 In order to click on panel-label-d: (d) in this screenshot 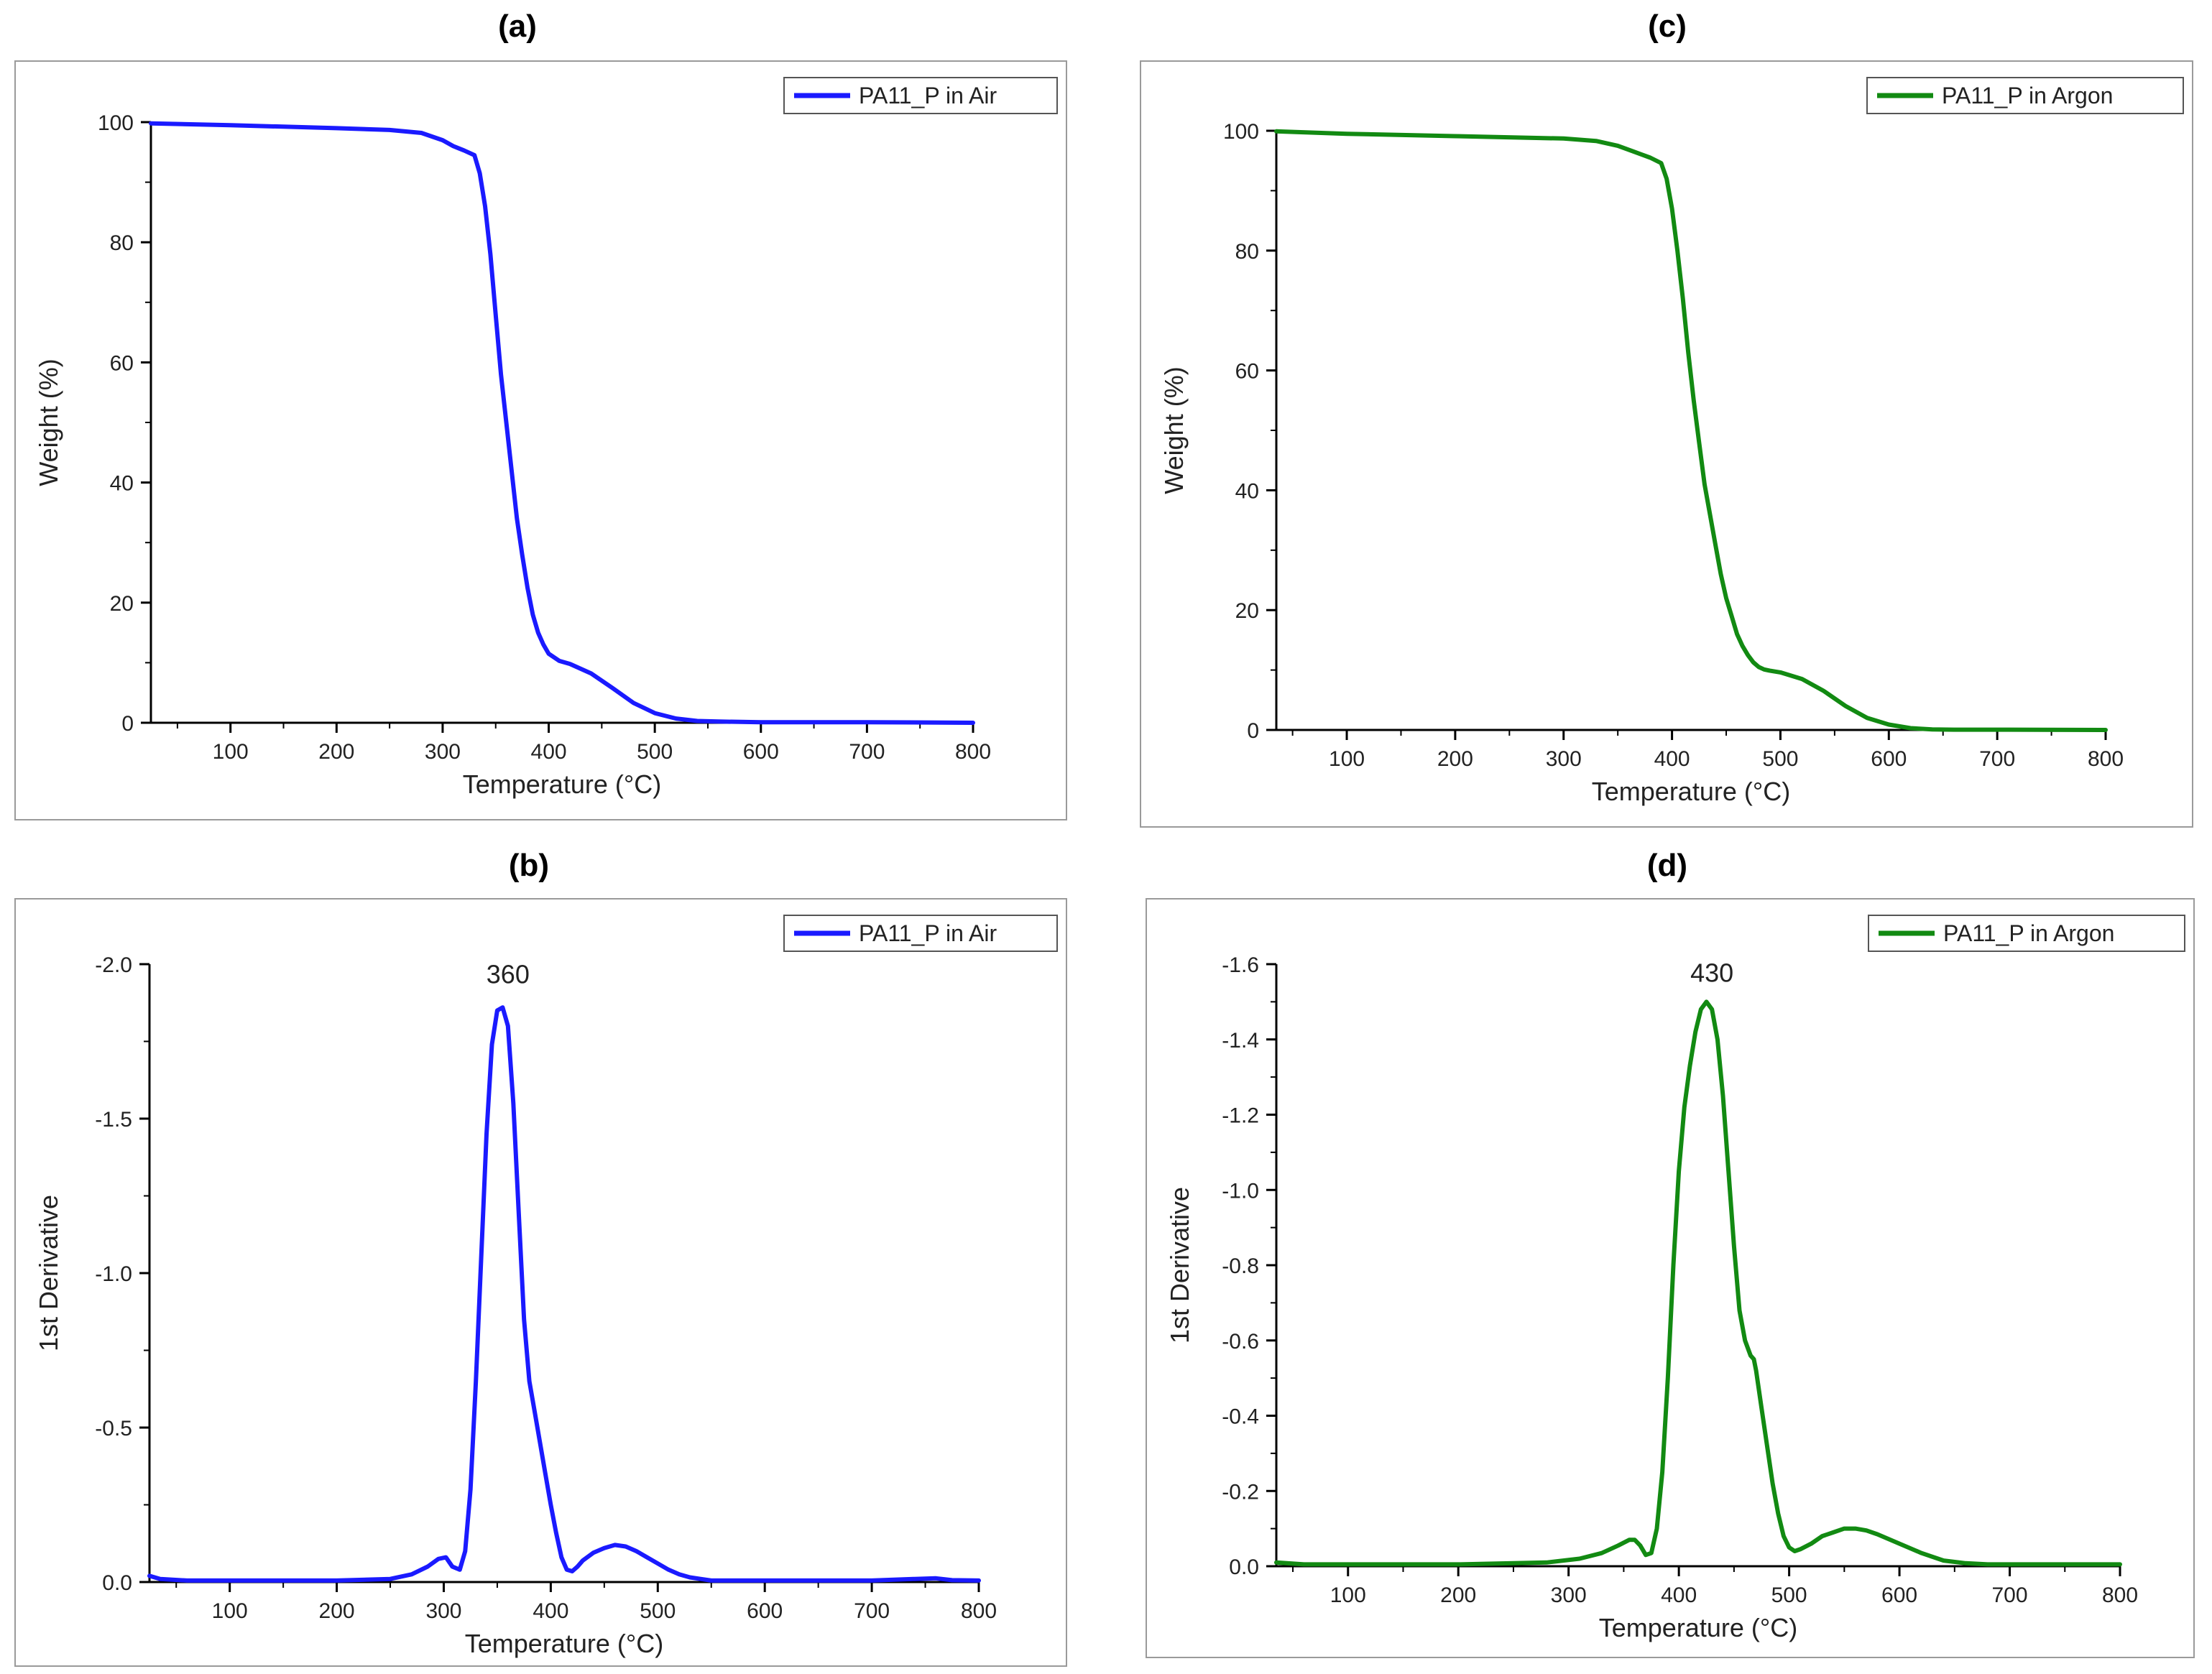, I will do `click(1667, 865)`.